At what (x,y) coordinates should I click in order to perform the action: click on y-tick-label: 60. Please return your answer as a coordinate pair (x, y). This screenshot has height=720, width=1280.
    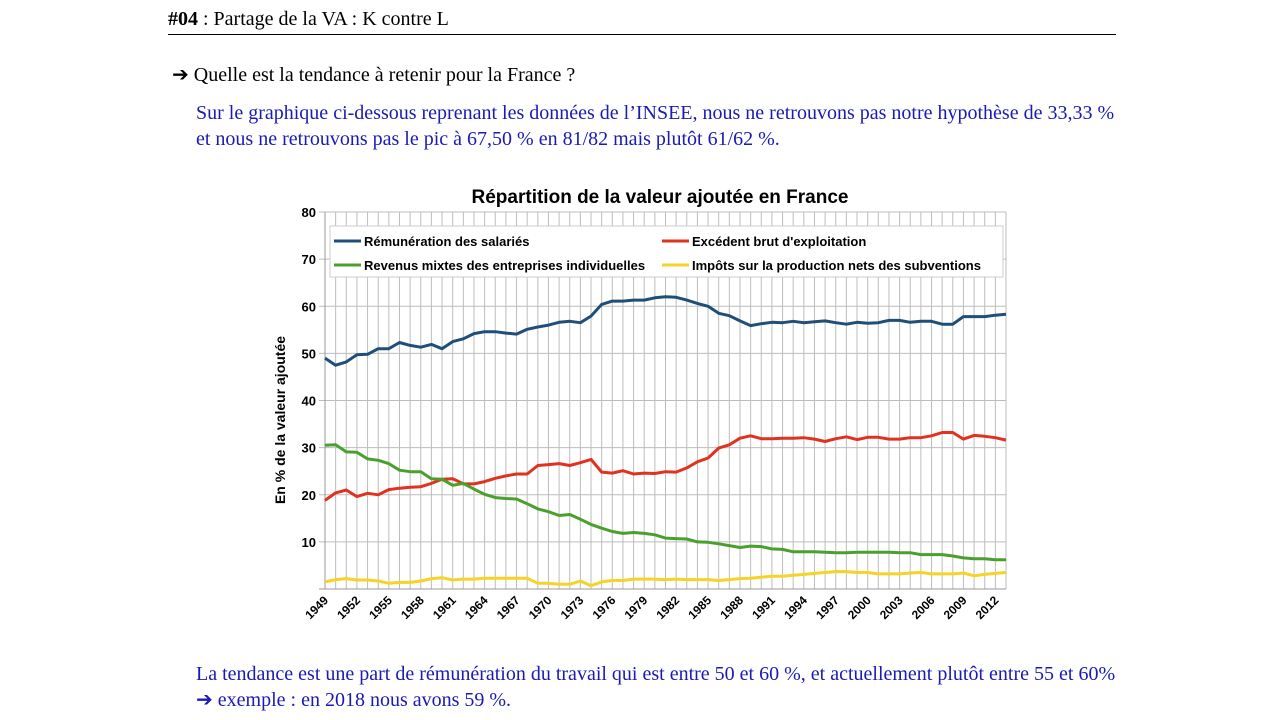
    Looking at the image, I should click on (309, 306).